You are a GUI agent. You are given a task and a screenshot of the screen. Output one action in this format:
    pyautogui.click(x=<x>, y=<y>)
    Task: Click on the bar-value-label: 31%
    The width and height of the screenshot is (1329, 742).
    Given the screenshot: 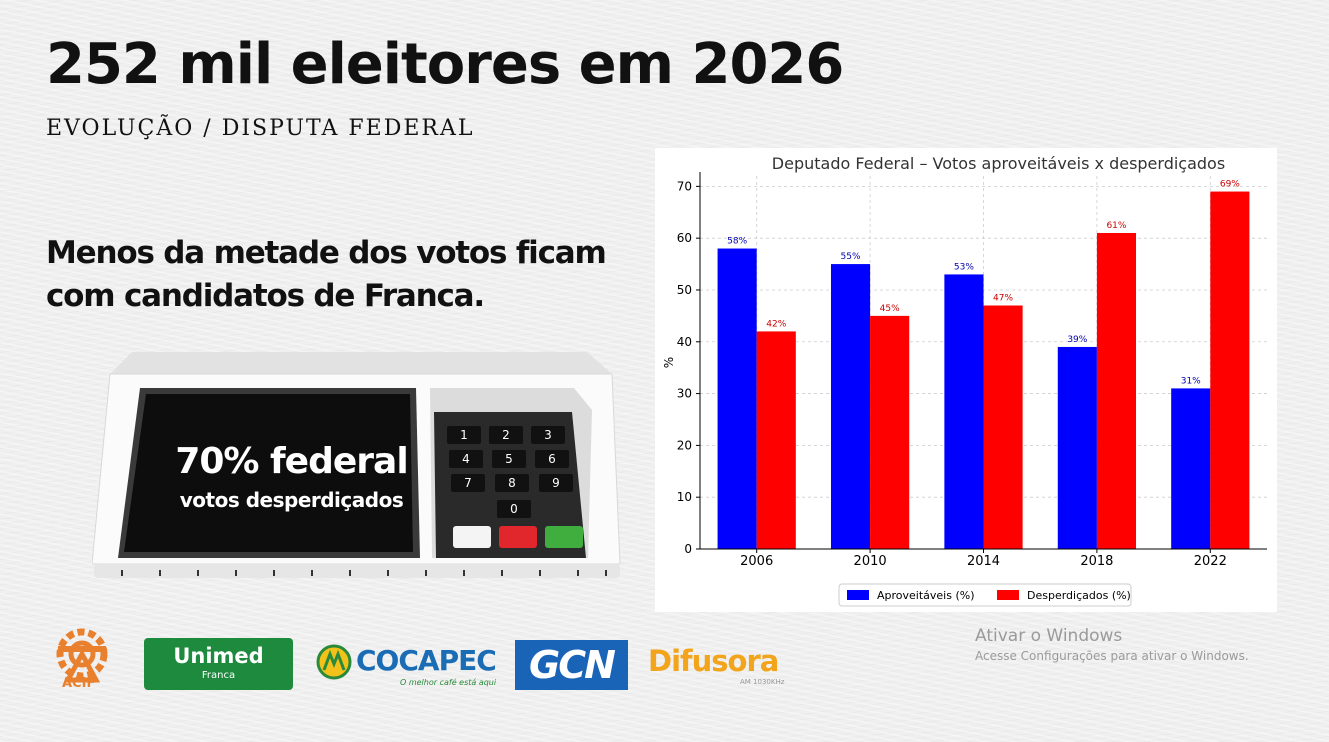 What is the action you would take?
    pyautogui.click(x=1191, y=381)
    